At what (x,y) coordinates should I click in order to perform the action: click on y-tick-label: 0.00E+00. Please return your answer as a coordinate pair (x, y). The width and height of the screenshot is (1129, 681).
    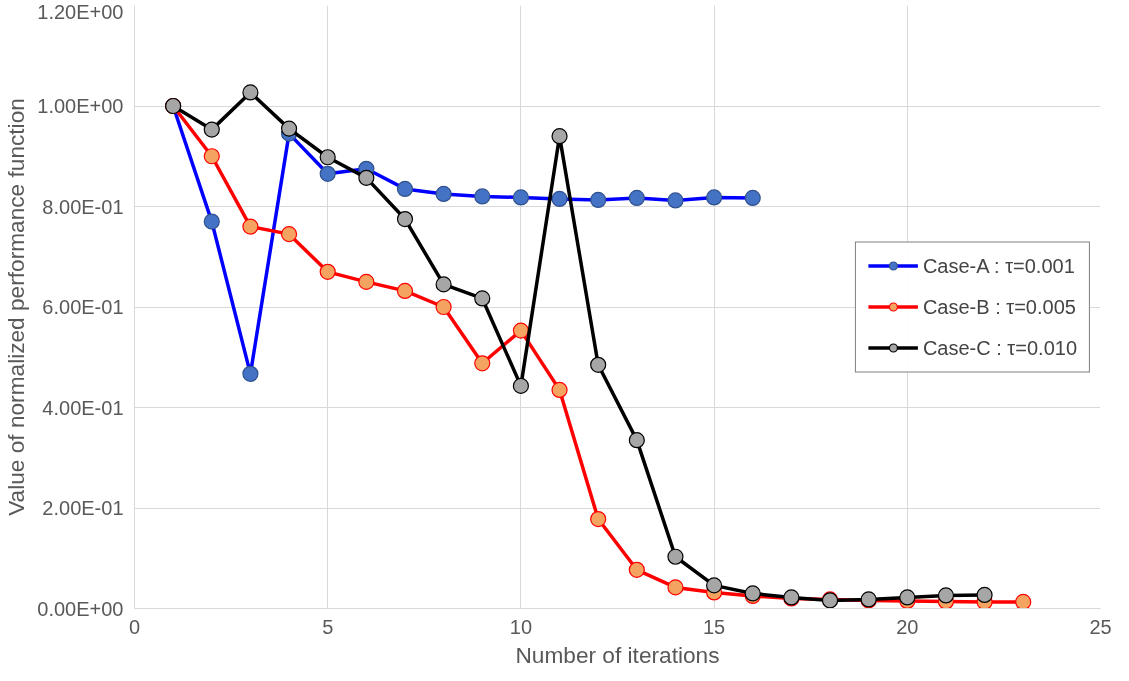
    Looking at the image, I should click on (80, 608).